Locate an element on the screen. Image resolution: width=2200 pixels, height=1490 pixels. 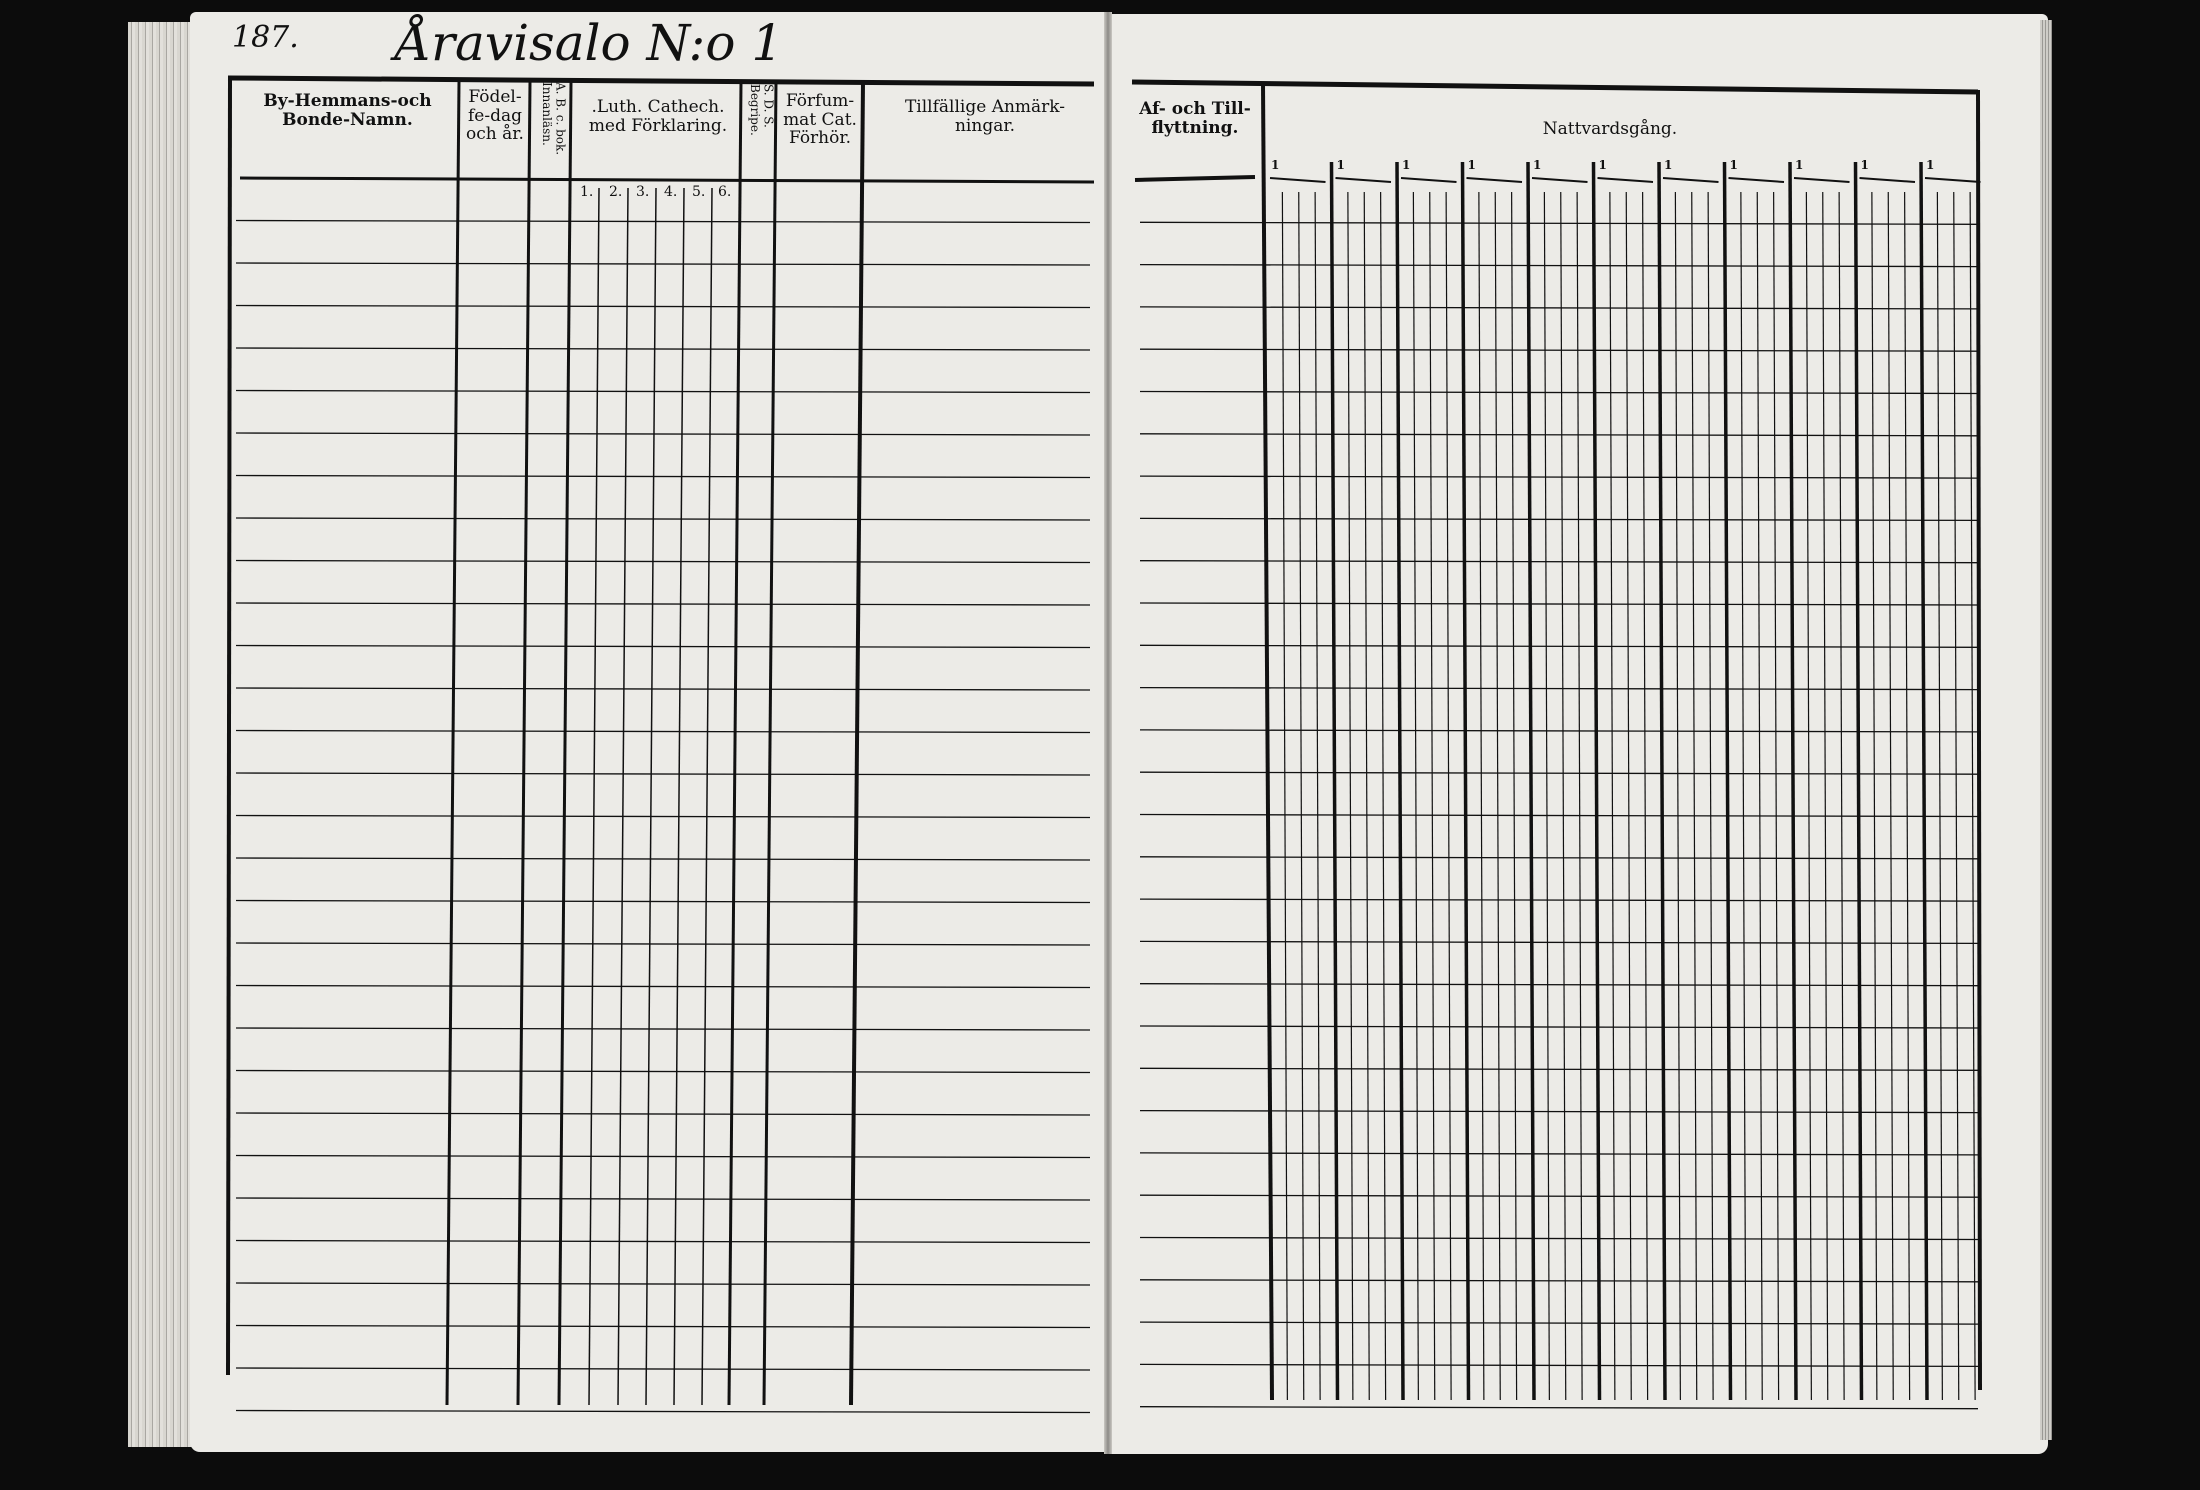
header-sds: S. D. S. Begripe. is located at coordinates (762, 110).